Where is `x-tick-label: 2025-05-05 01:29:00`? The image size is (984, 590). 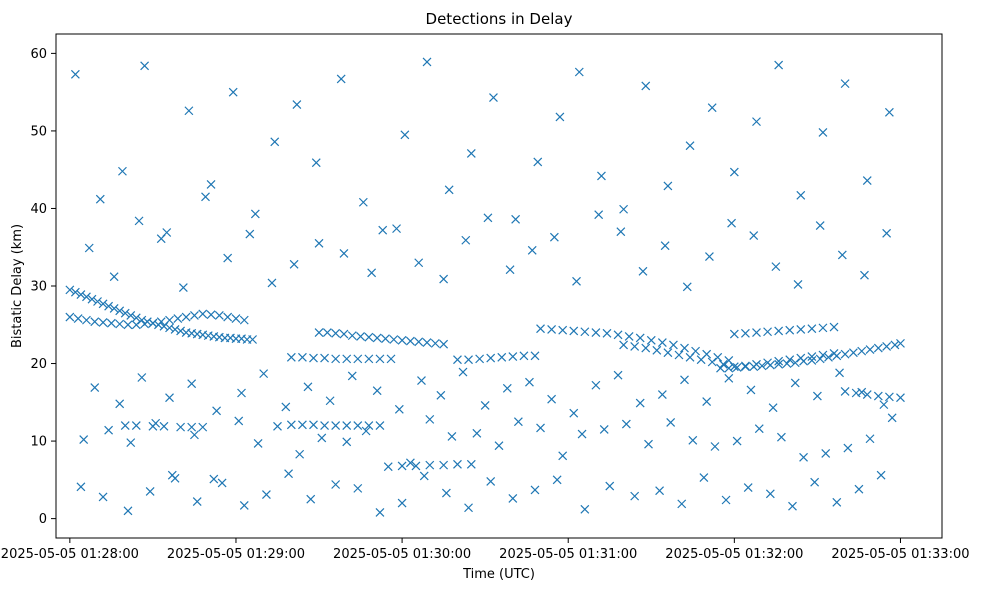
x-tick-label: 2025-05-05 01:29:00 is located at coordinates (236, 554).